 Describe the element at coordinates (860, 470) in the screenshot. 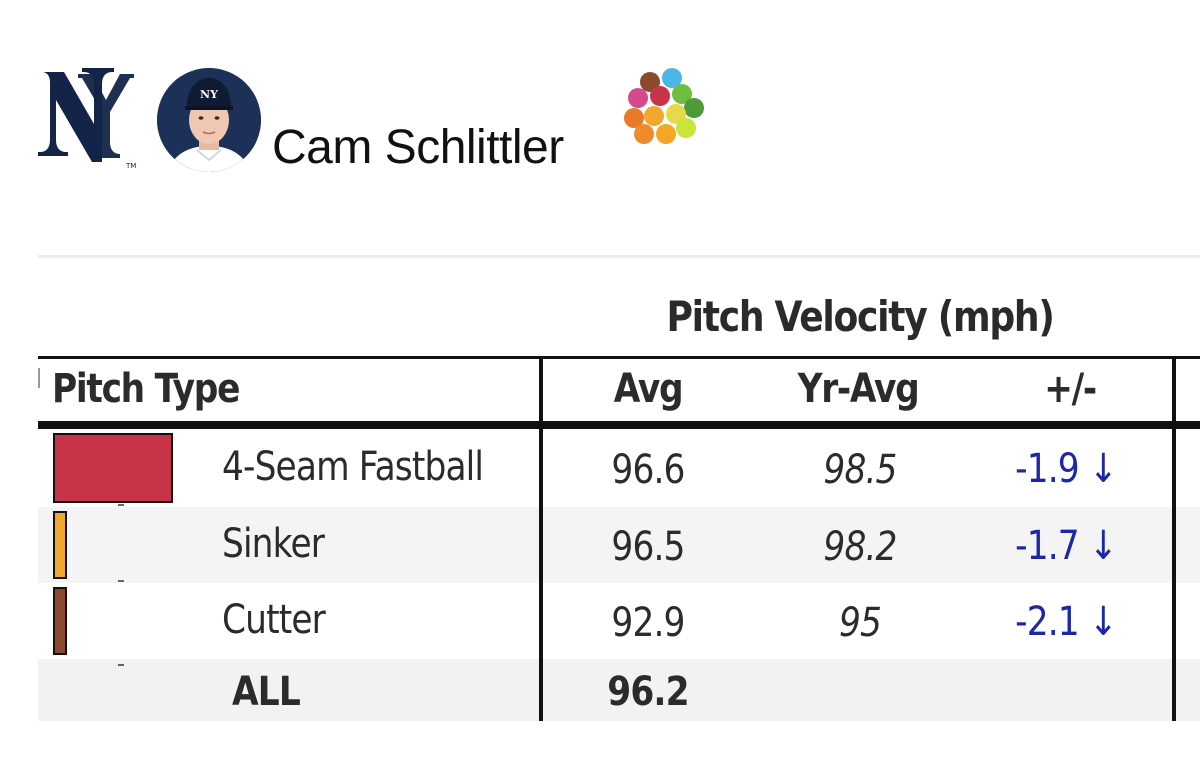

I see `yr-avg-value: 98.5` at that location.